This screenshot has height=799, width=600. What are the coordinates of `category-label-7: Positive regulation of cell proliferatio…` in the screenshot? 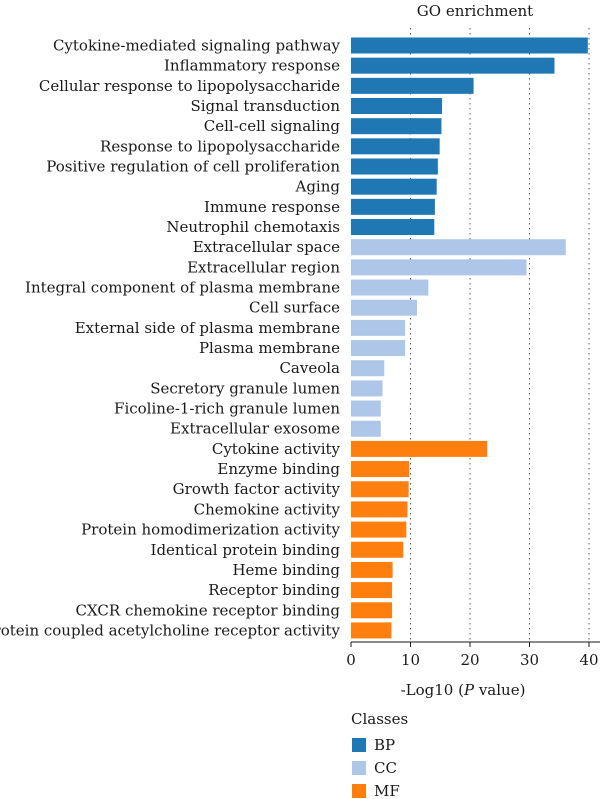 It's located at (193, 167).